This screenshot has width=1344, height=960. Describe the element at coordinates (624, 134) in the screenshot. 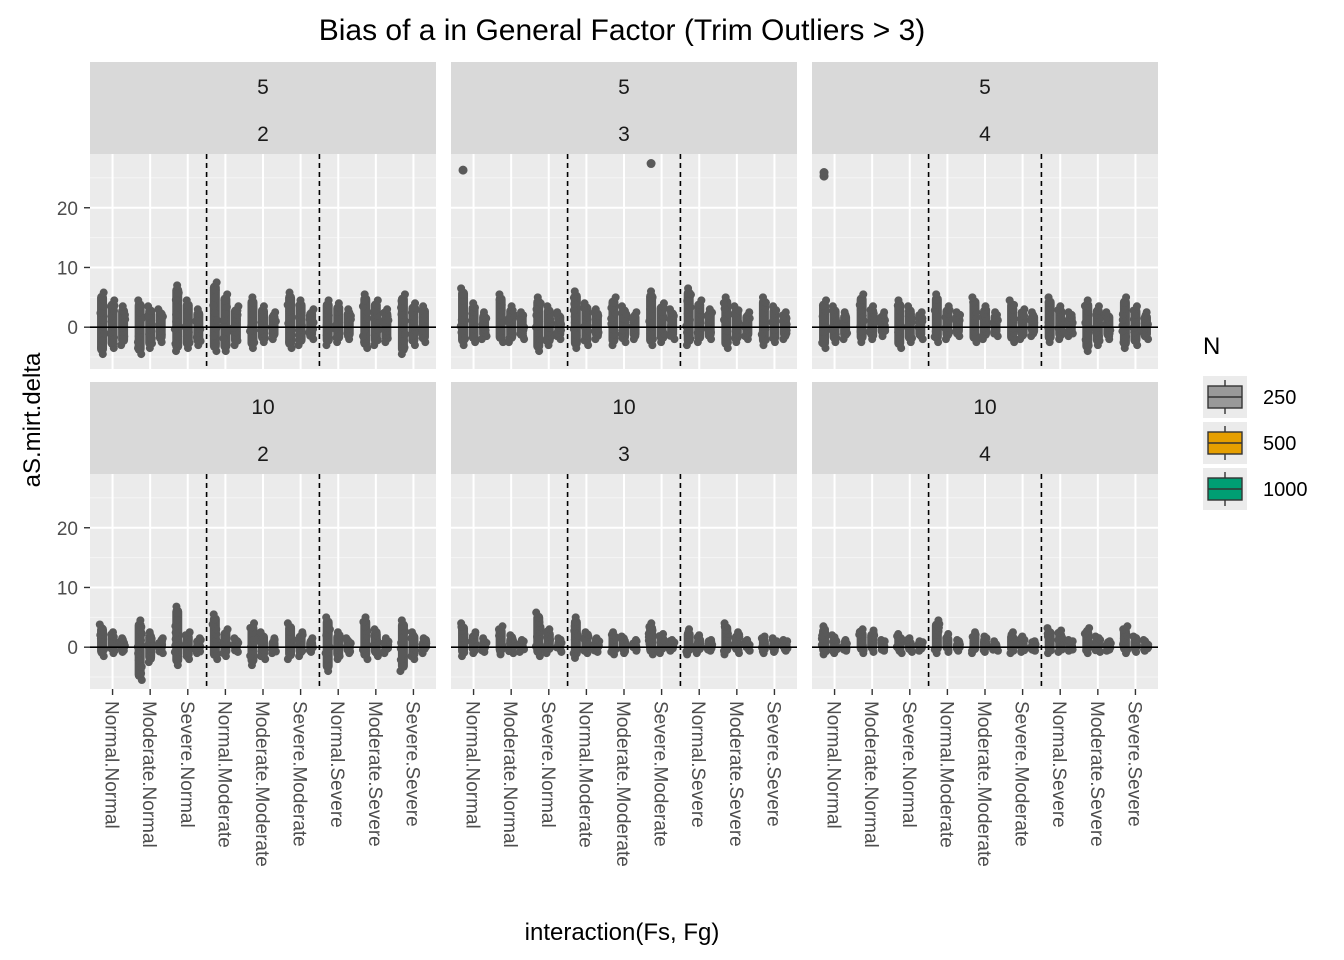

I see `facet-label-bottom: 3` at that location.